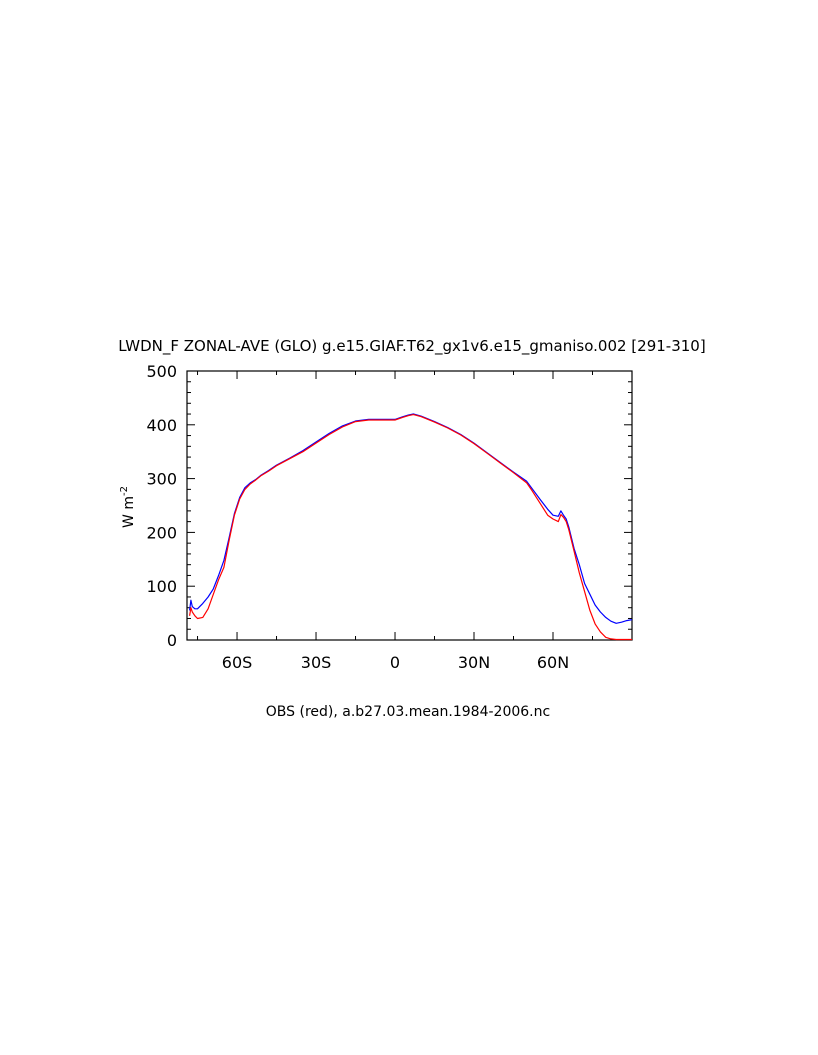 This screenshot has height=1055, width=818. Describe the element at coordinates (124, 491) in the screenshot. I see `y-axis-label-exponent: -2` at that location.